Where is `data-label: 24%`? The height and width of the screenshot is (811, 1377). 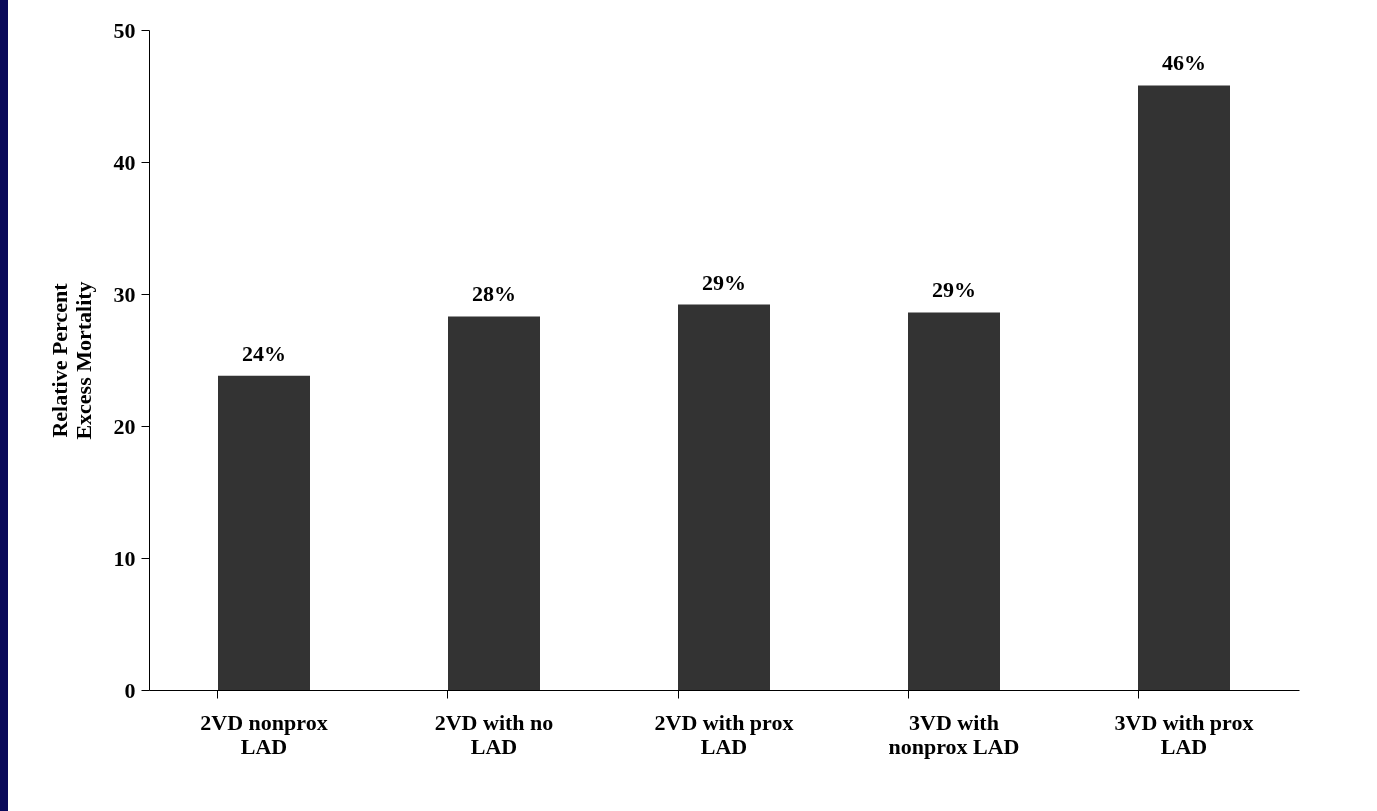 data-label: 24% is located at coordinates (264, 353).